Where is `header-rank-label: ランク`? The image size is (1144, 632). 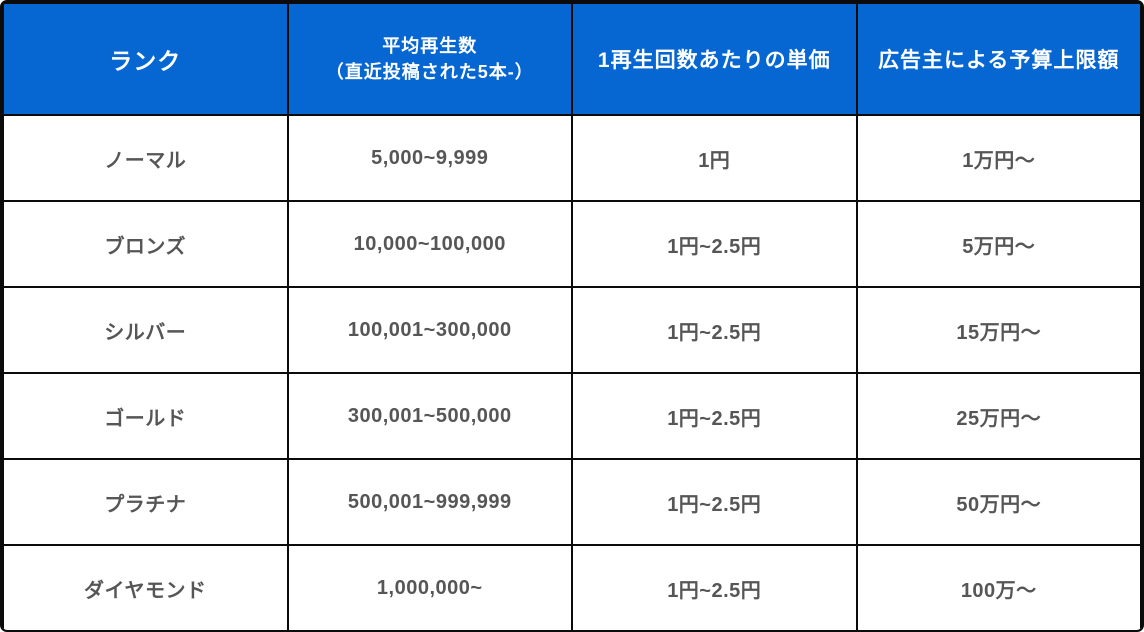
header-rank-label: ランク is located at coordinates (145, 61).